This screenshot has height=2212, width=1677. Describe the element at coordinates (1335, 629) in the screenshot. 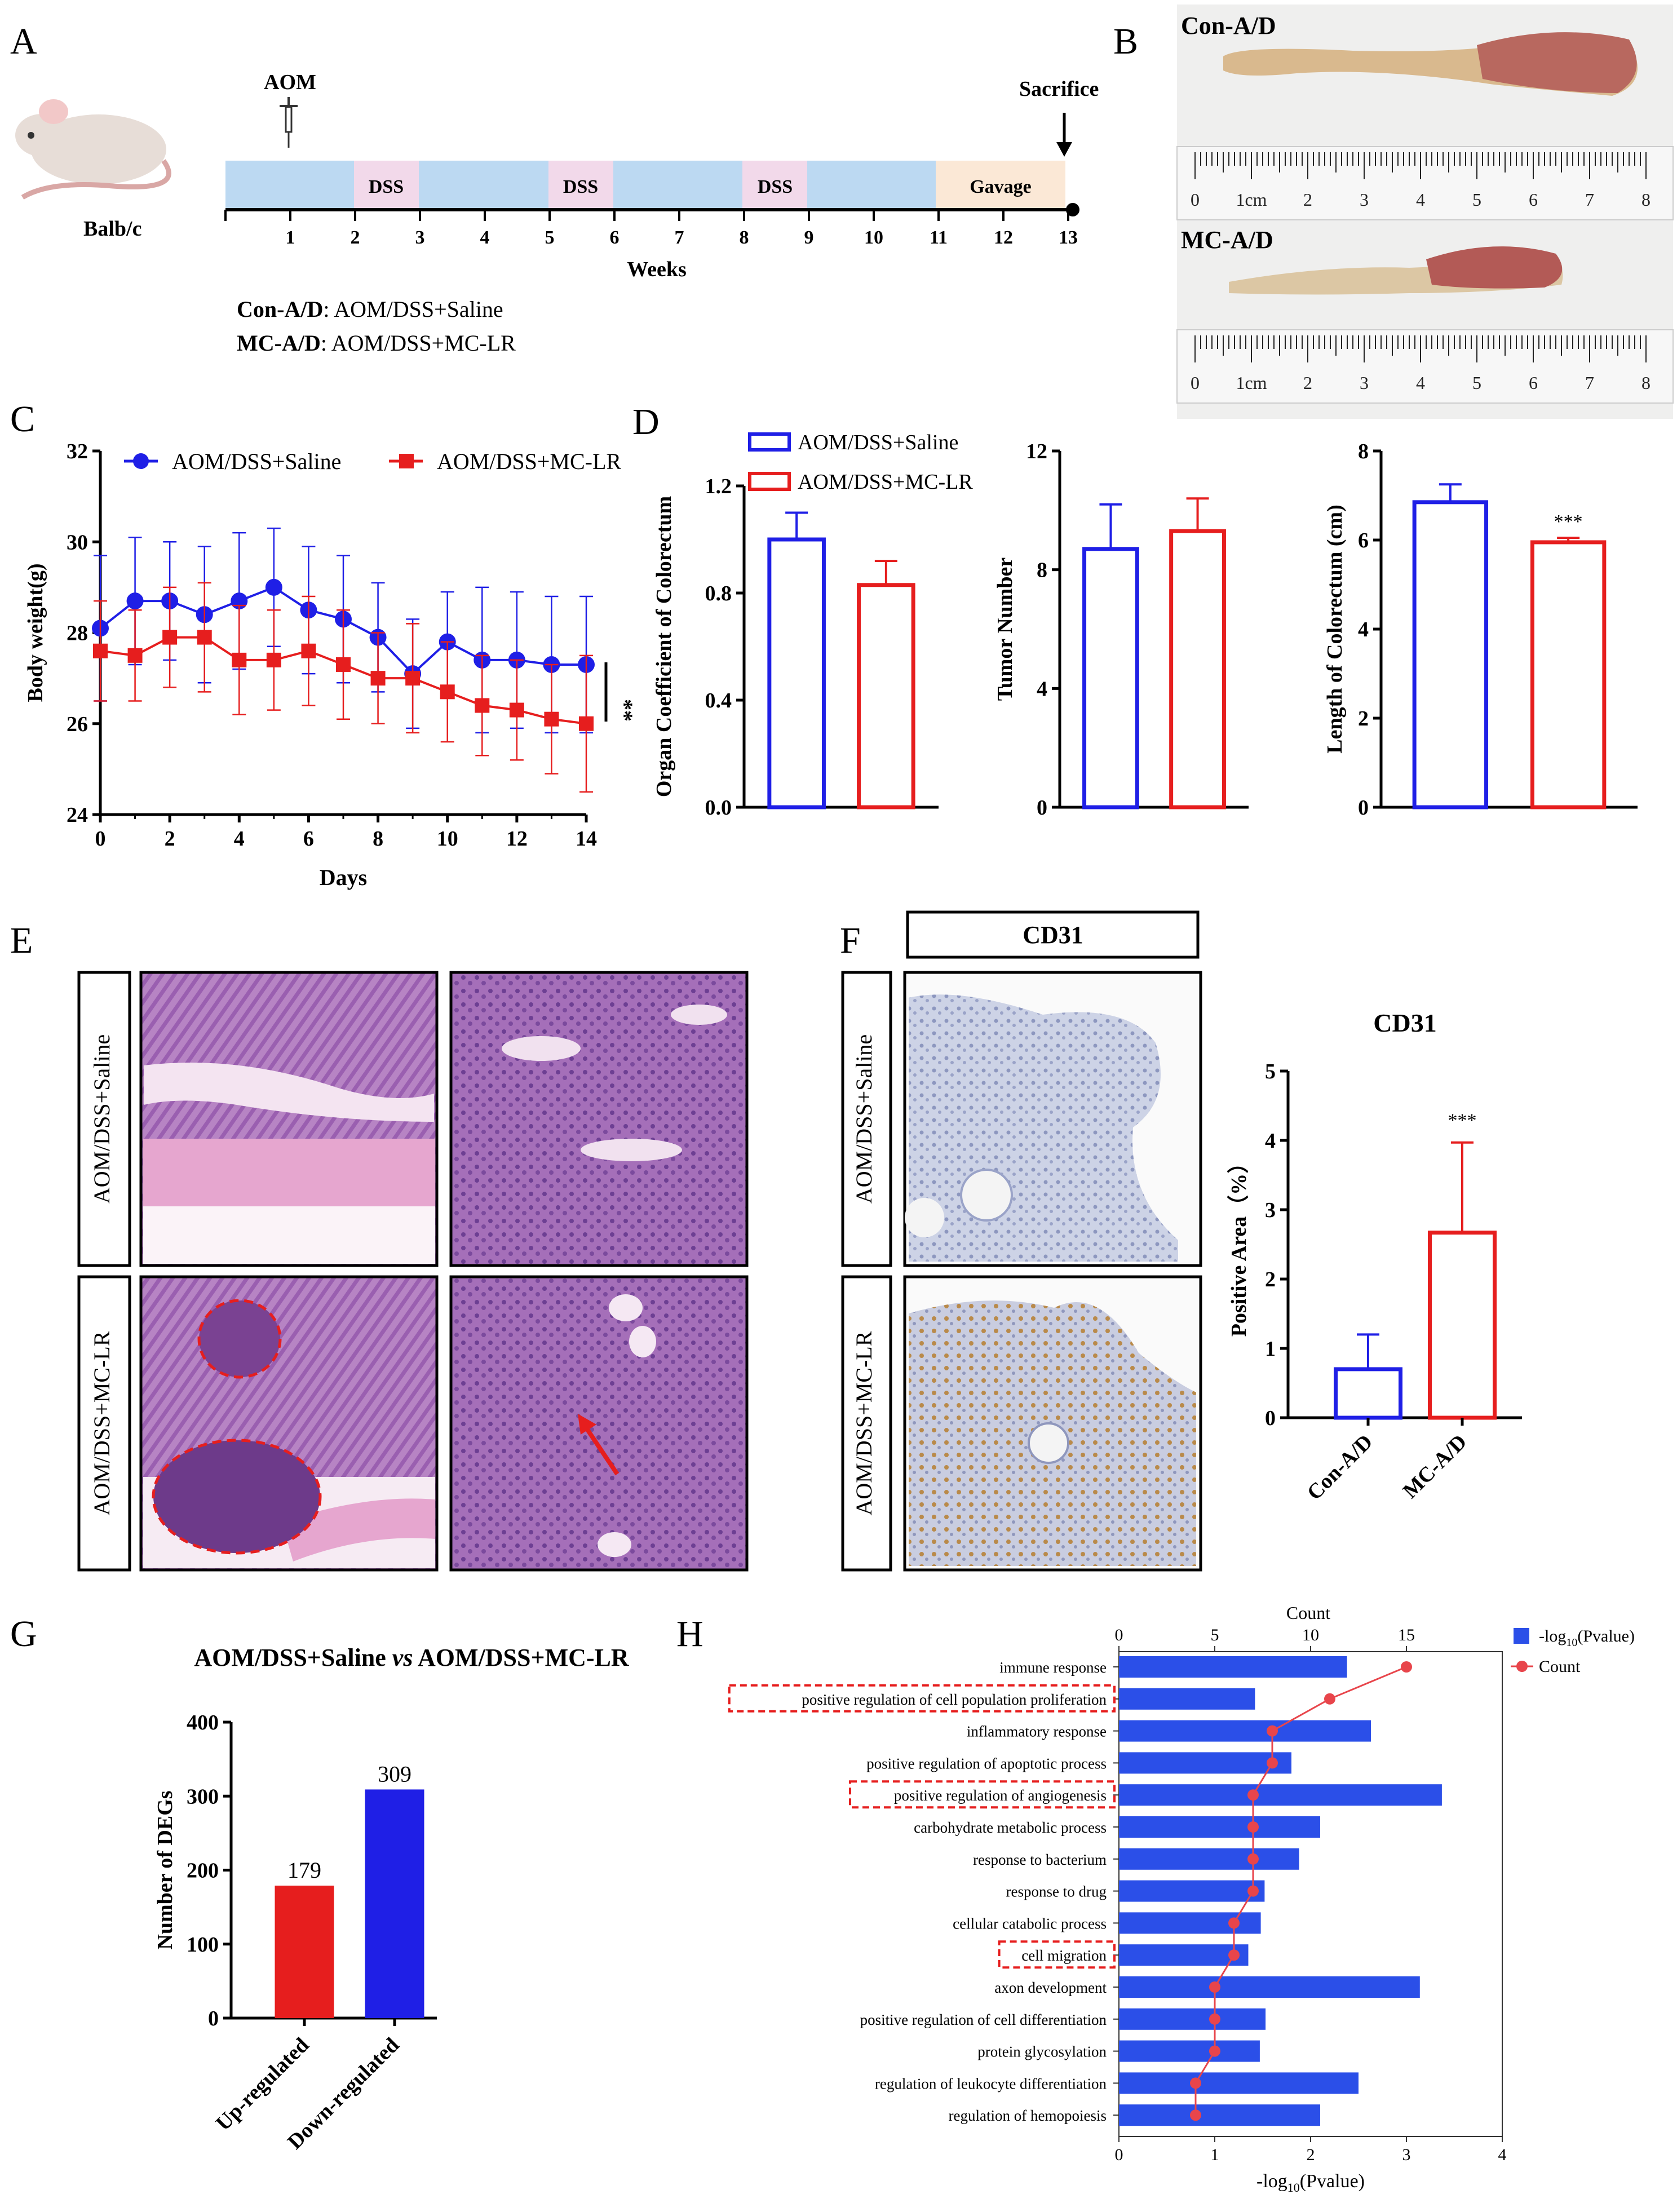

I see `d3-y-axis-label: Length of Colorectum (cm)` at that location.